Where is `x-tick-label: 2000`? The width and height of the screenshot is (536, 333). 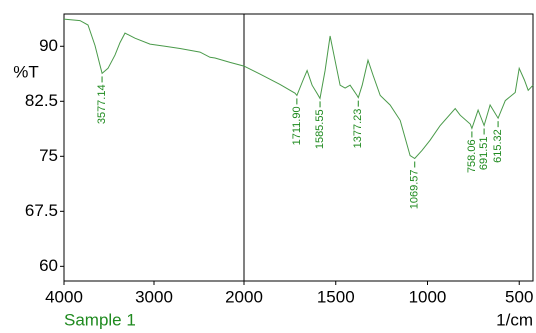
x-tick-label: 2000 is located at coordinates (244, 296).